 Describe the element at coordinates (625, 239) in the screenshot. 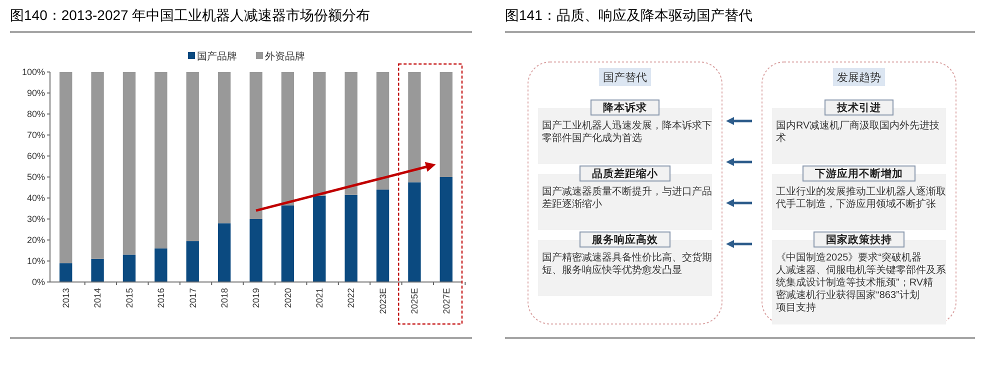

I see `text: 服务响应高效` at that location.